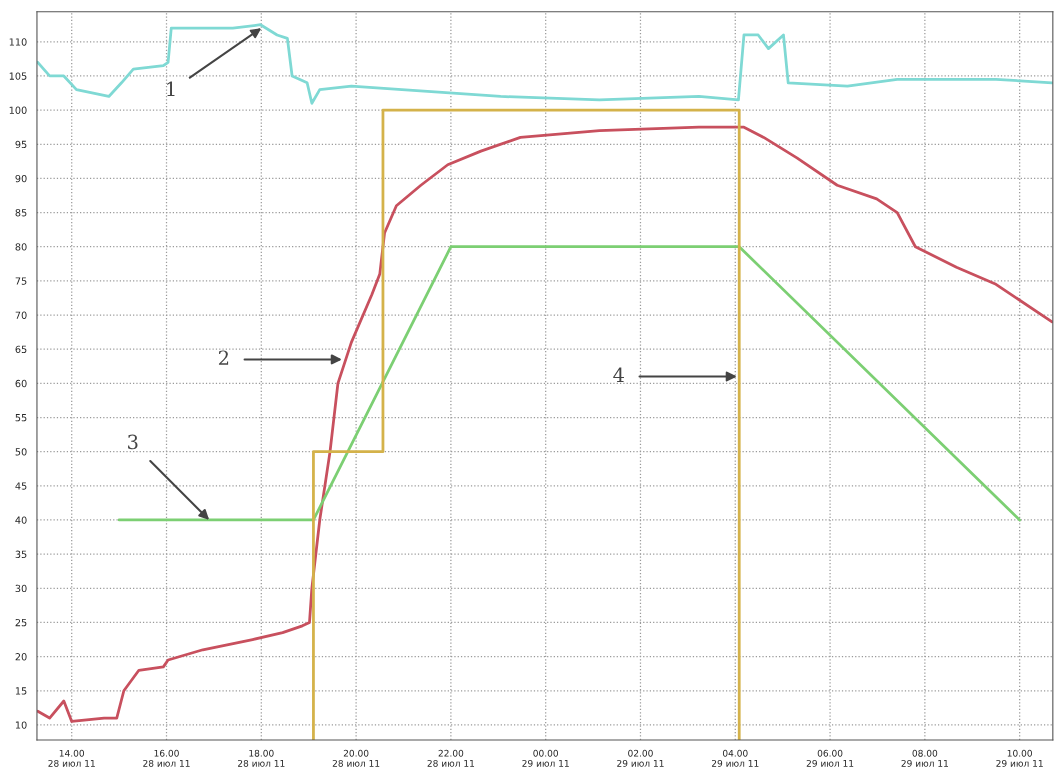 This screenshot has width=1056, height=783. Describe the element at coordinates (133, 442) in the screenshot. I see `annotation: 3` at that location.